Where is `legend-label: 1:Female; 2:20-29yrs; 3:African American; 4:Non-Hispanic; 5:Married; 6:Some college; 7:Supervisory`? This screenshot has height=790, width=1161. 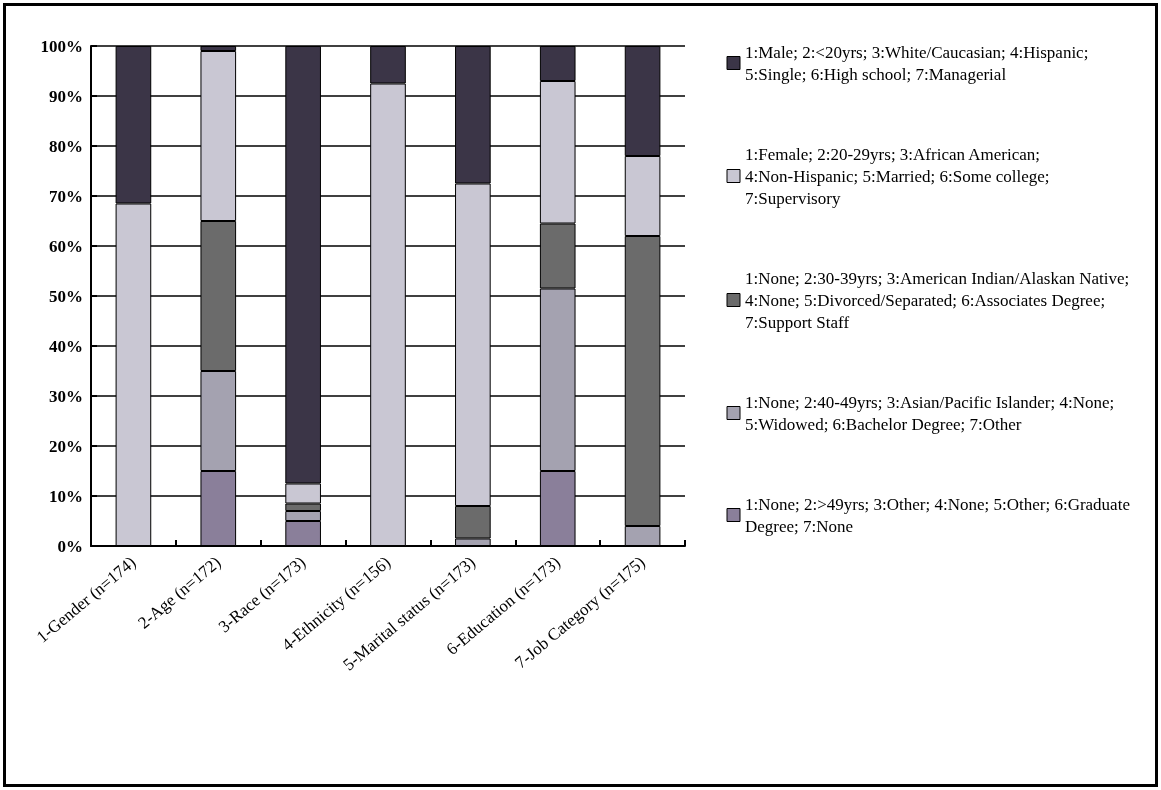 legend-label: 1:Female; 2:20-29yrs; 3:African American; 4:Non-Hispanic; 5:Married; 6:Some college; 7:Supervisory is located at coordinates (899, 176).